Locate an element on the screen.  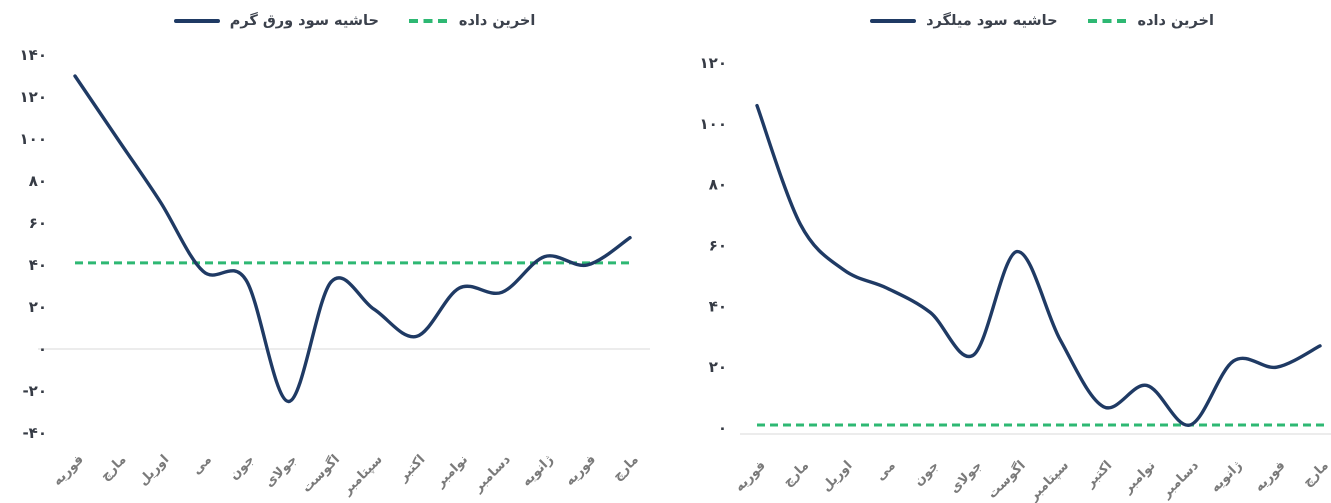
y-tick-label: -۴۰ is located at coordinates (34, 433).